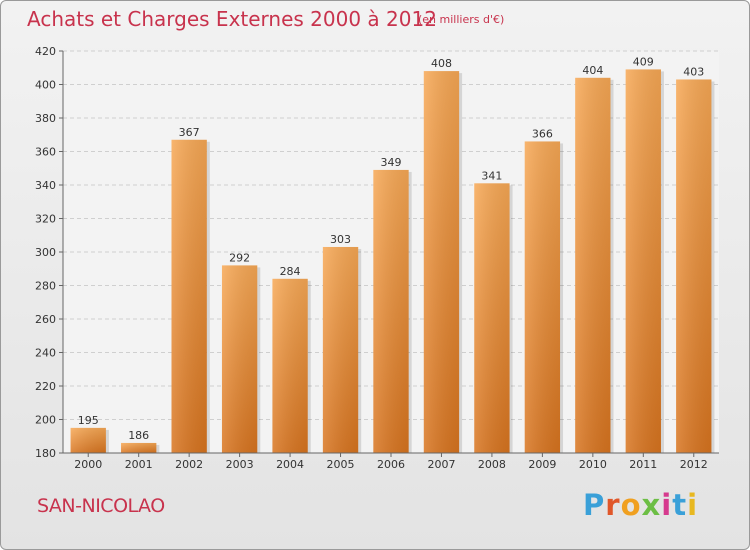 The image size is (750, 550). What do you see at coordinates (593, 464) in the screenshot?
I see `x-tick-label: 2010` at bounding box center [593, 464].